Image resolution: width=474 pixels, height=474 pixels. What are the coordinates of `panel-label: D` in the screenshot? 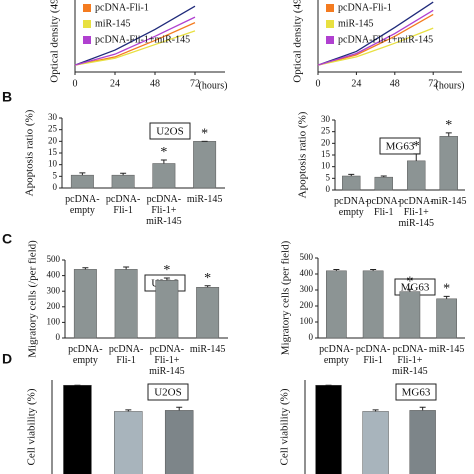 It's located at (7, 359).